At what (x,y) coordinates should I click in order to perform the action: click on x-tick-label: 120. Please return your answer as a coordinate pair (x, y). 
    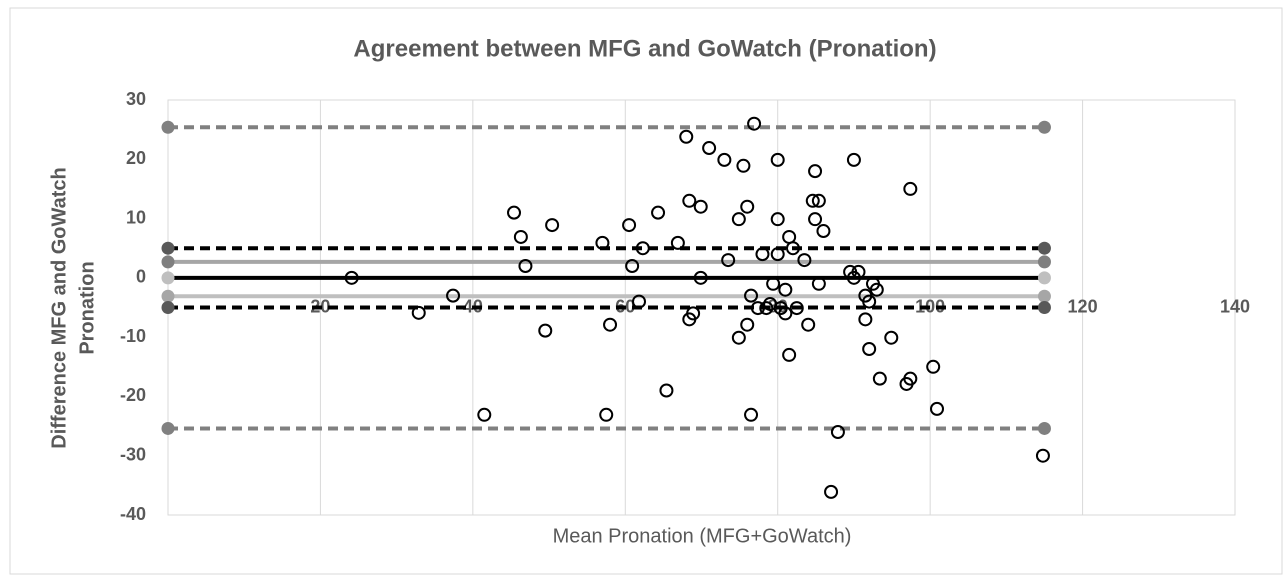
    Looking at the image, I should click on (1083, 307).